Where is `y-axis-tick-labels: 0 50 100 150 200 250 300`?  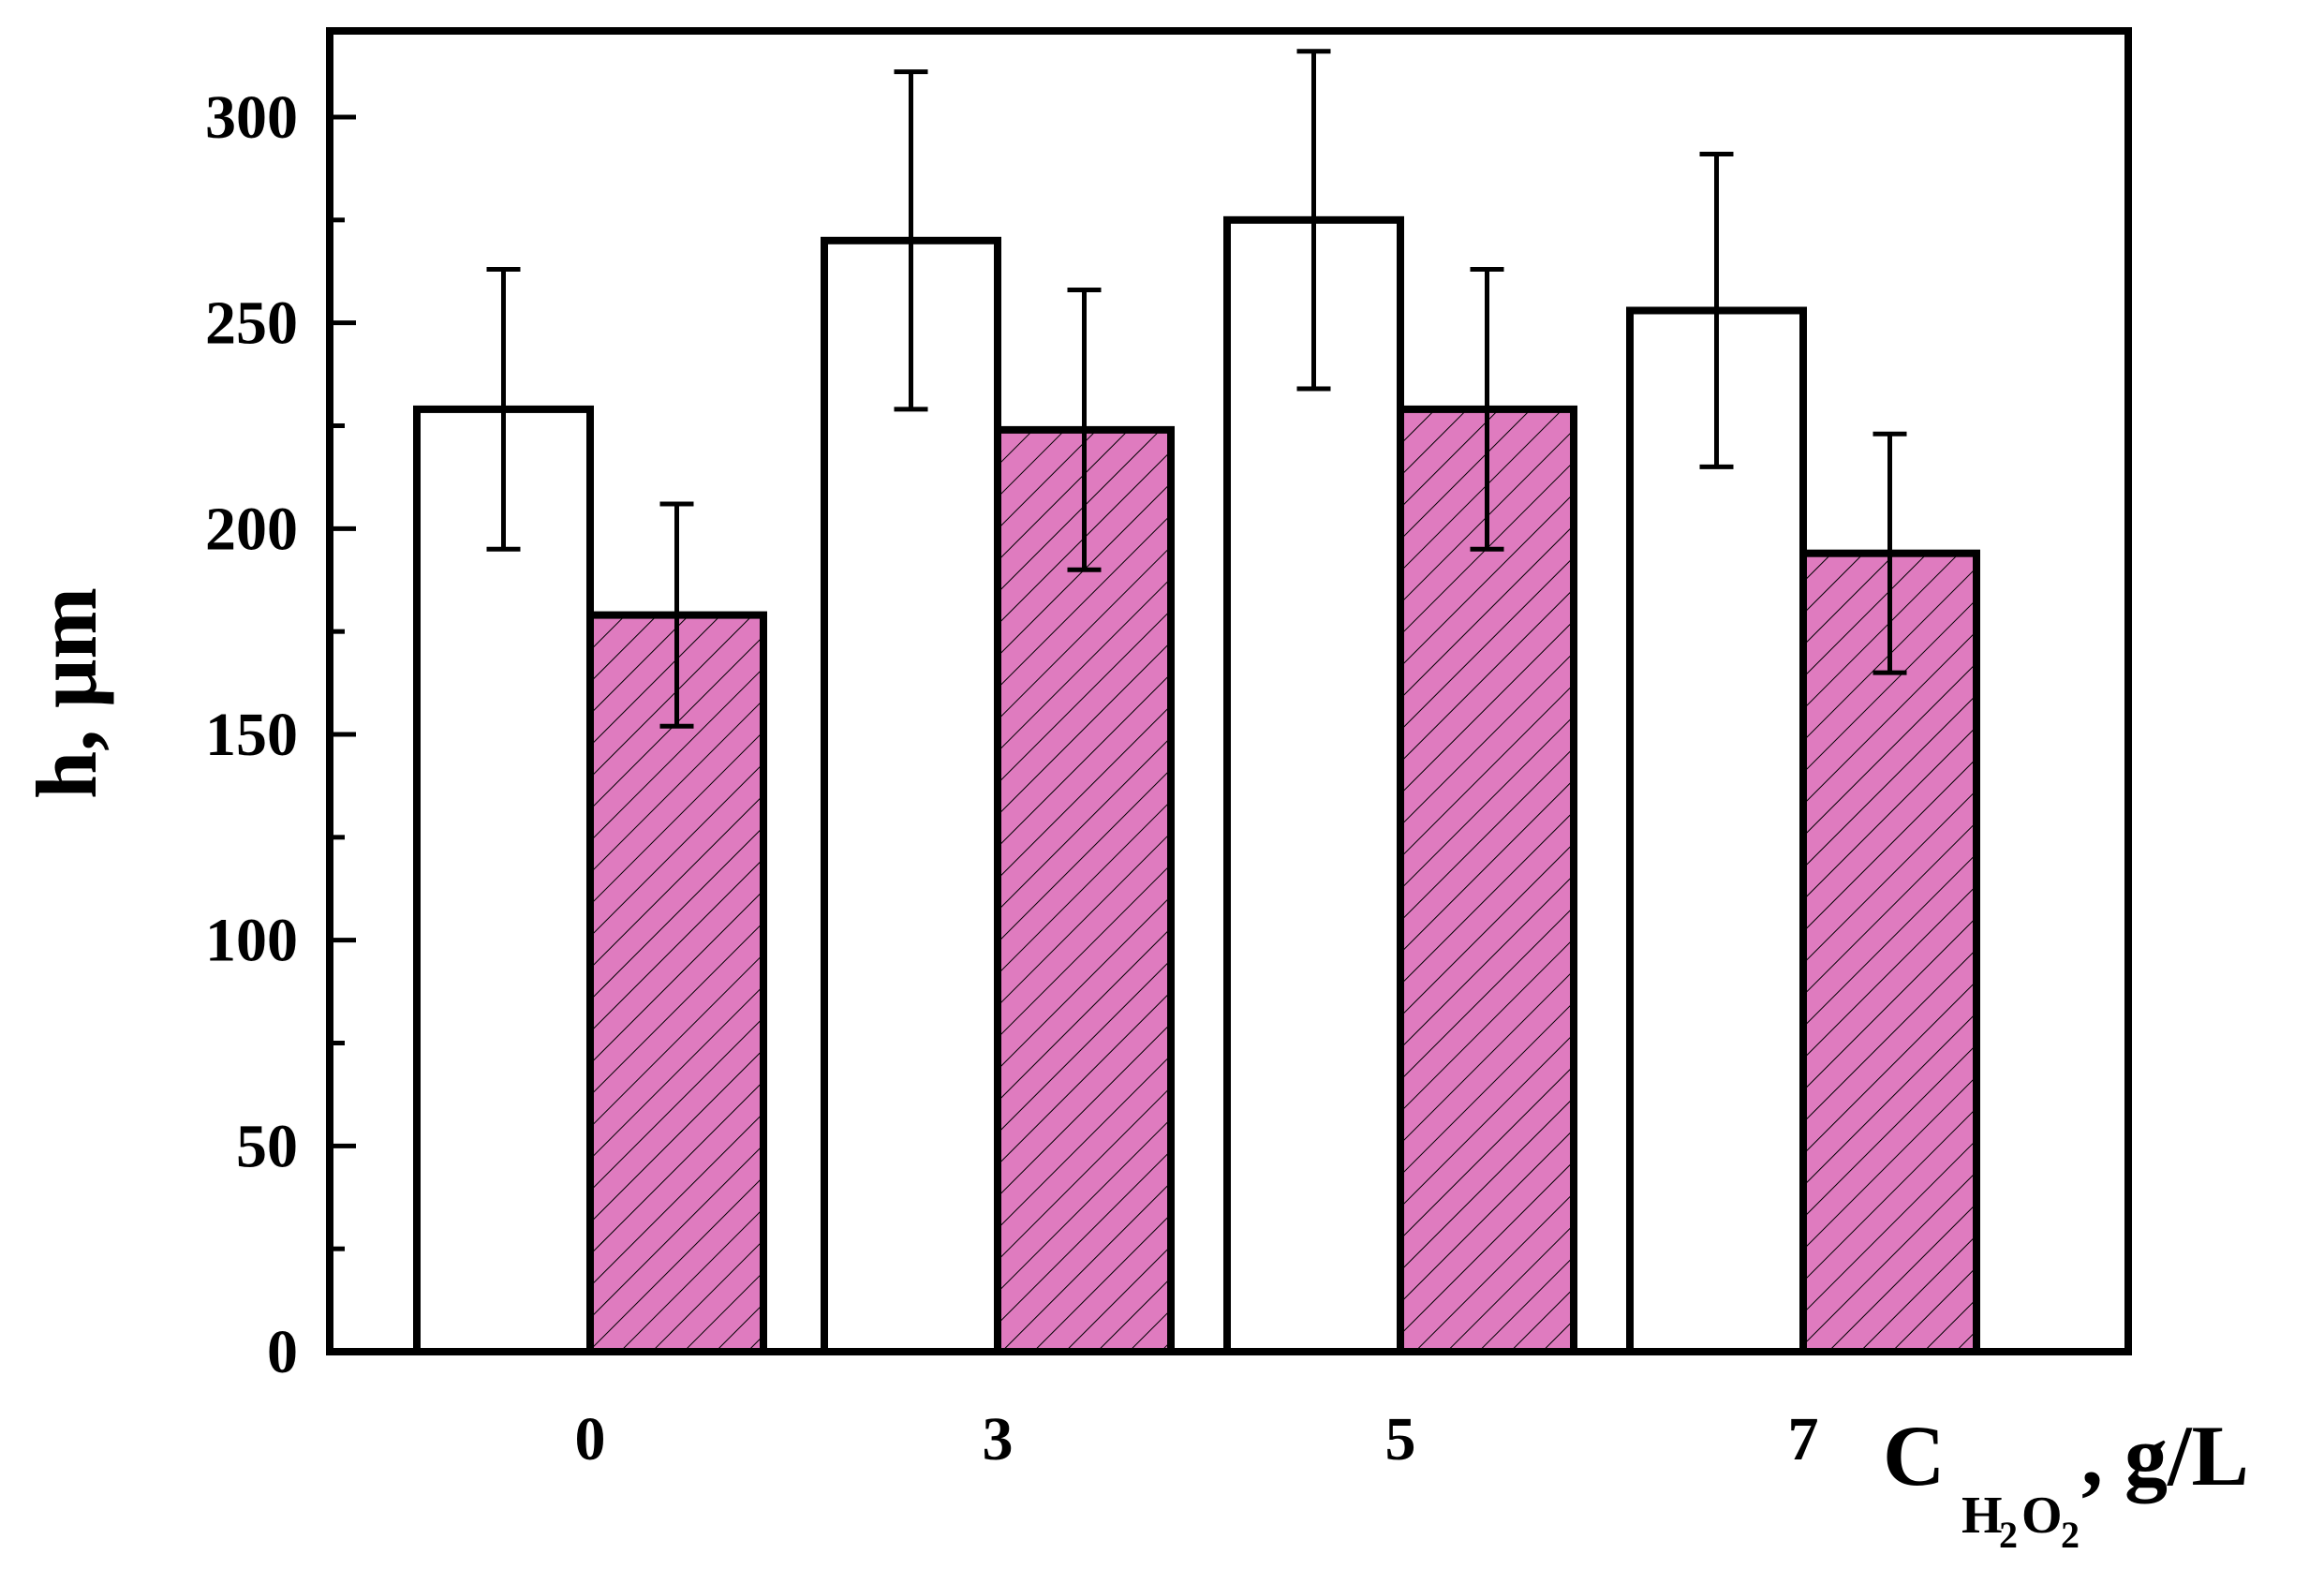 y-axis-tick-labels: 0 50 100 150 200 250 300 is located at coordinates (252, 734).